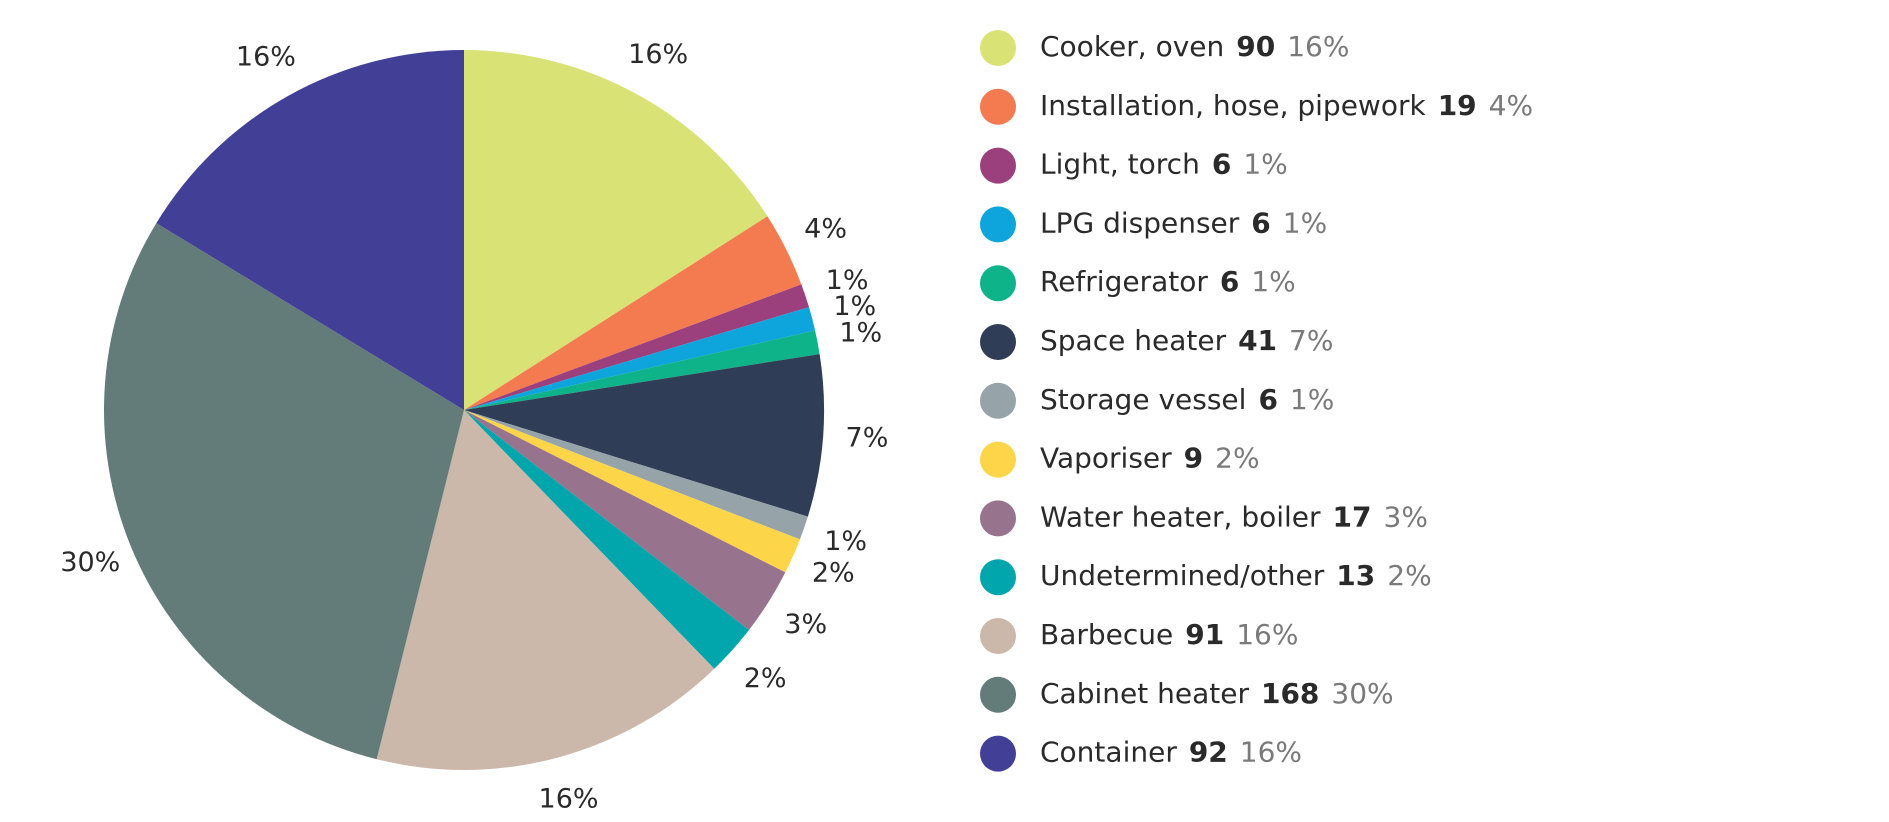 The image size is (1889, 822). I want to click on legend-name: Space heater, so click(1133, 340).